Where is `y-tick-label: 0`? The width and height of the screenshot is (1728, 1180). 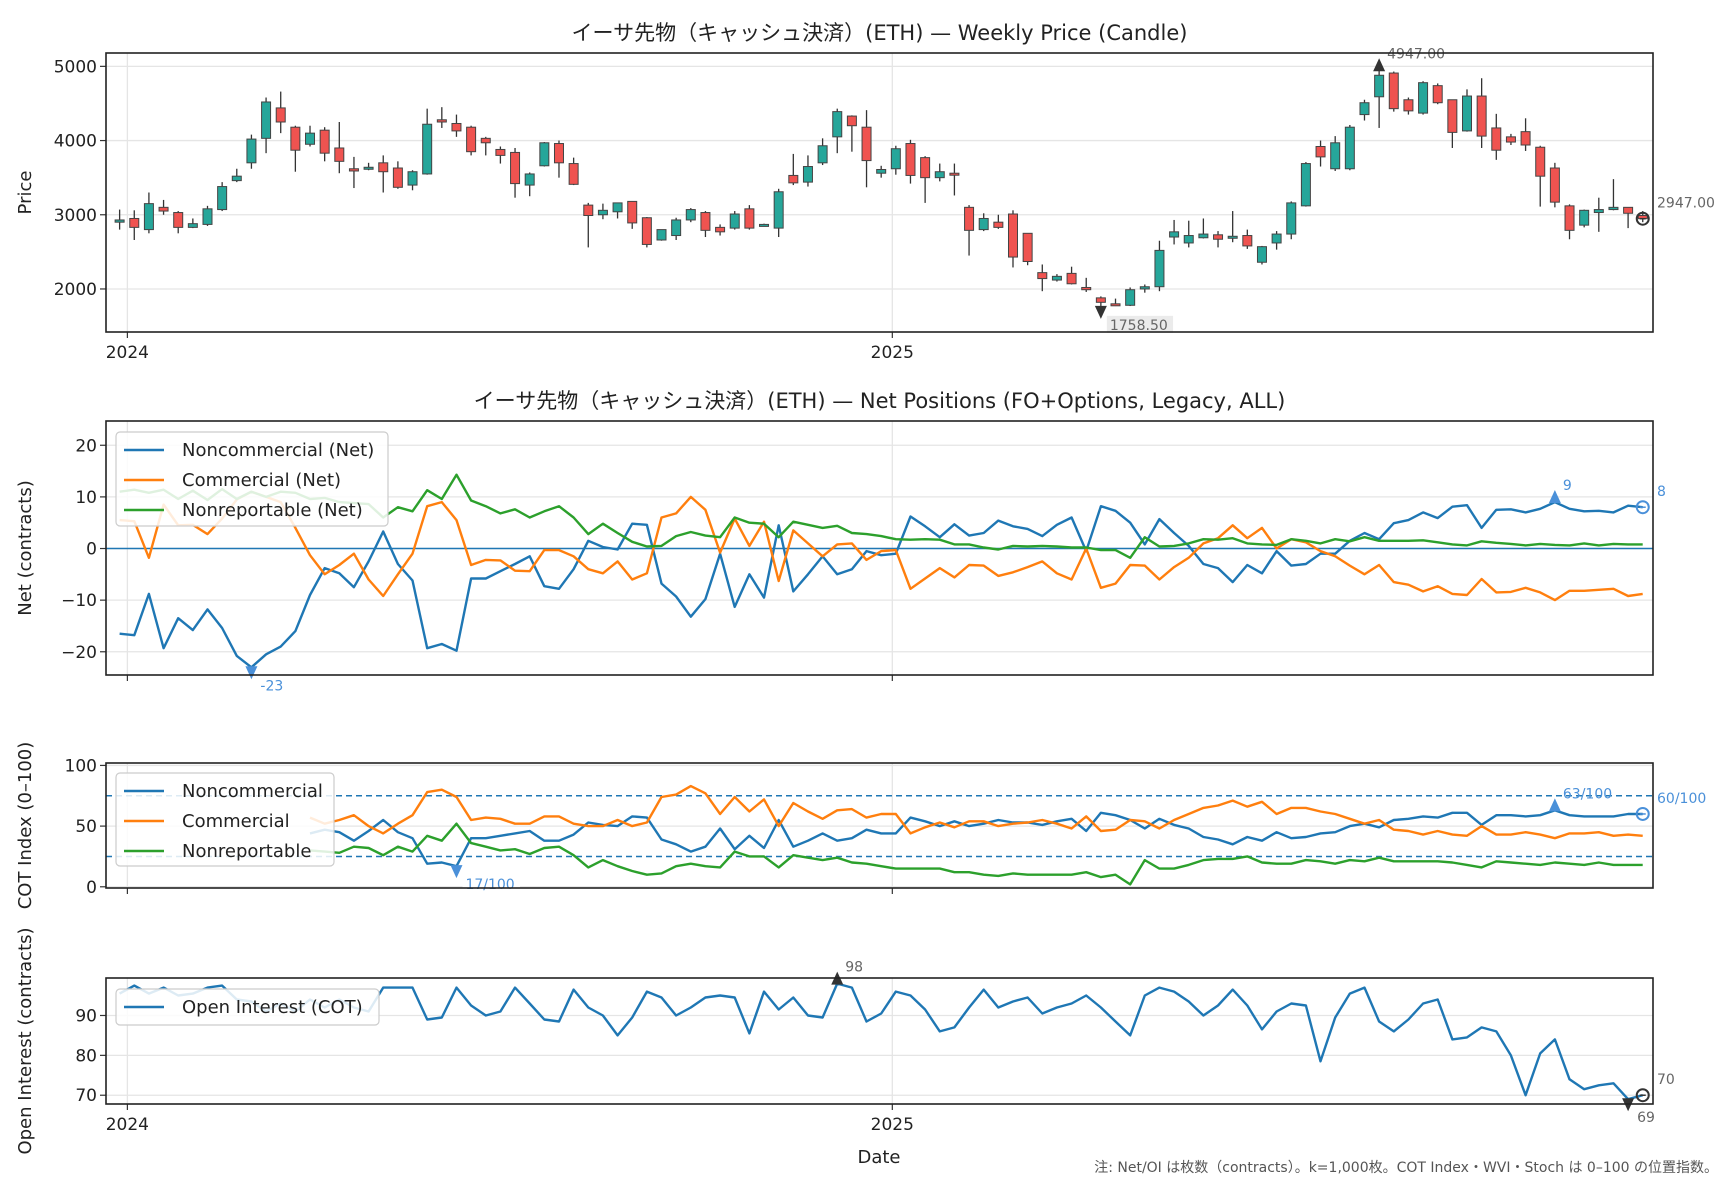
y-tick-label: 0 is located at coordinates (91, 550).